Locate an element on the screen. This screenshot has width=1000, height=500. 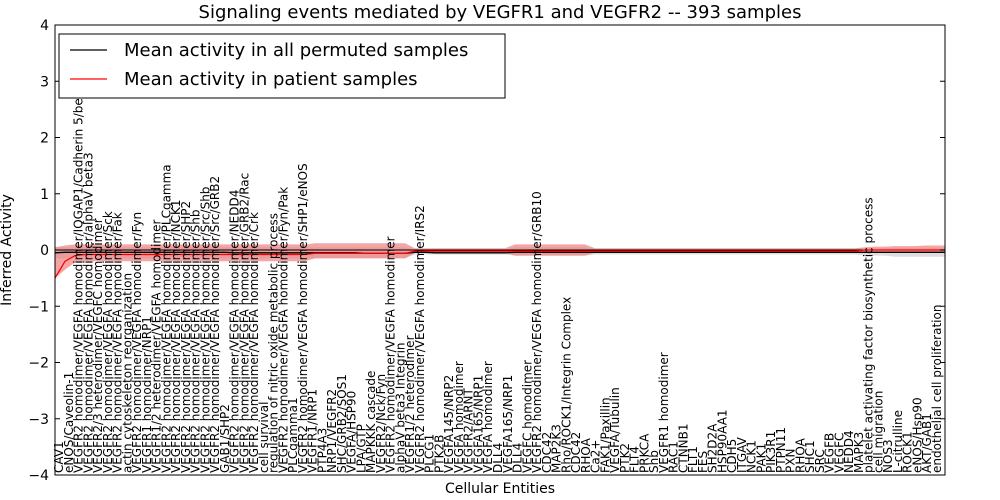
category-label: NRP1/VEGFR2 is located at coordinates (332, 431).